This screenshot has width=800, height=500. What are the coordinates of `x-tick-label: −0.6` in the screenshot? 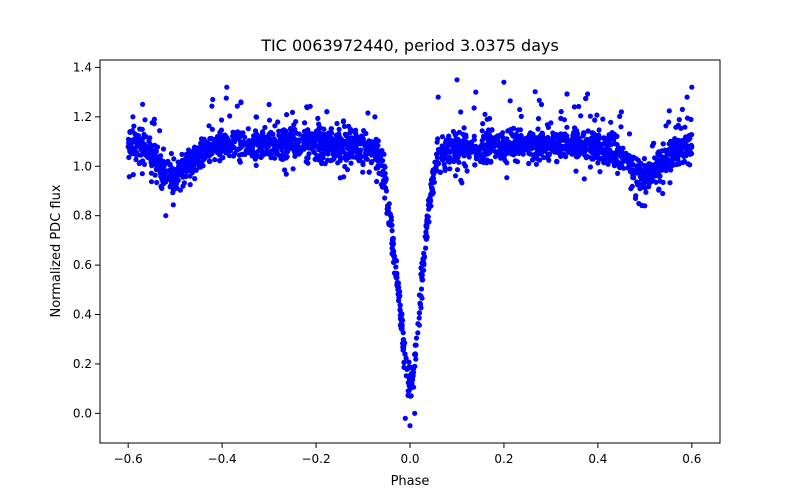 It's located at (128, 459).